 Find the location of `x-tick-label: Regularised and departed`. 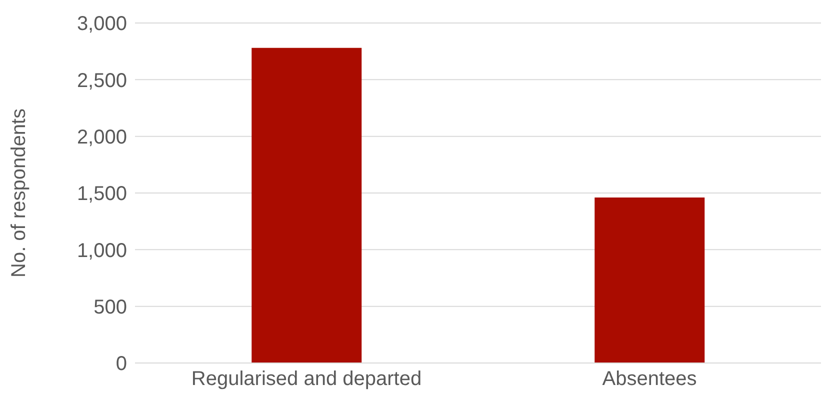

x-tick-label: Regularised and departed is located at coordinates (306, 379).